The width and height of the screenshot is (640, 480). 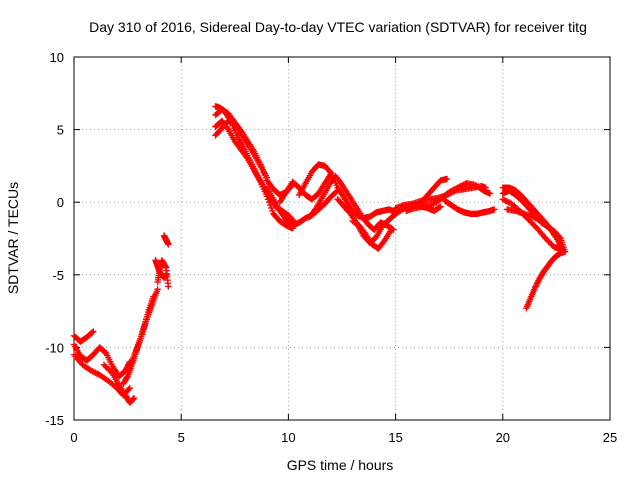 I want to click on y-tick-labels: -15 -10 -5 0 5 10, so click(x=54, y=239).